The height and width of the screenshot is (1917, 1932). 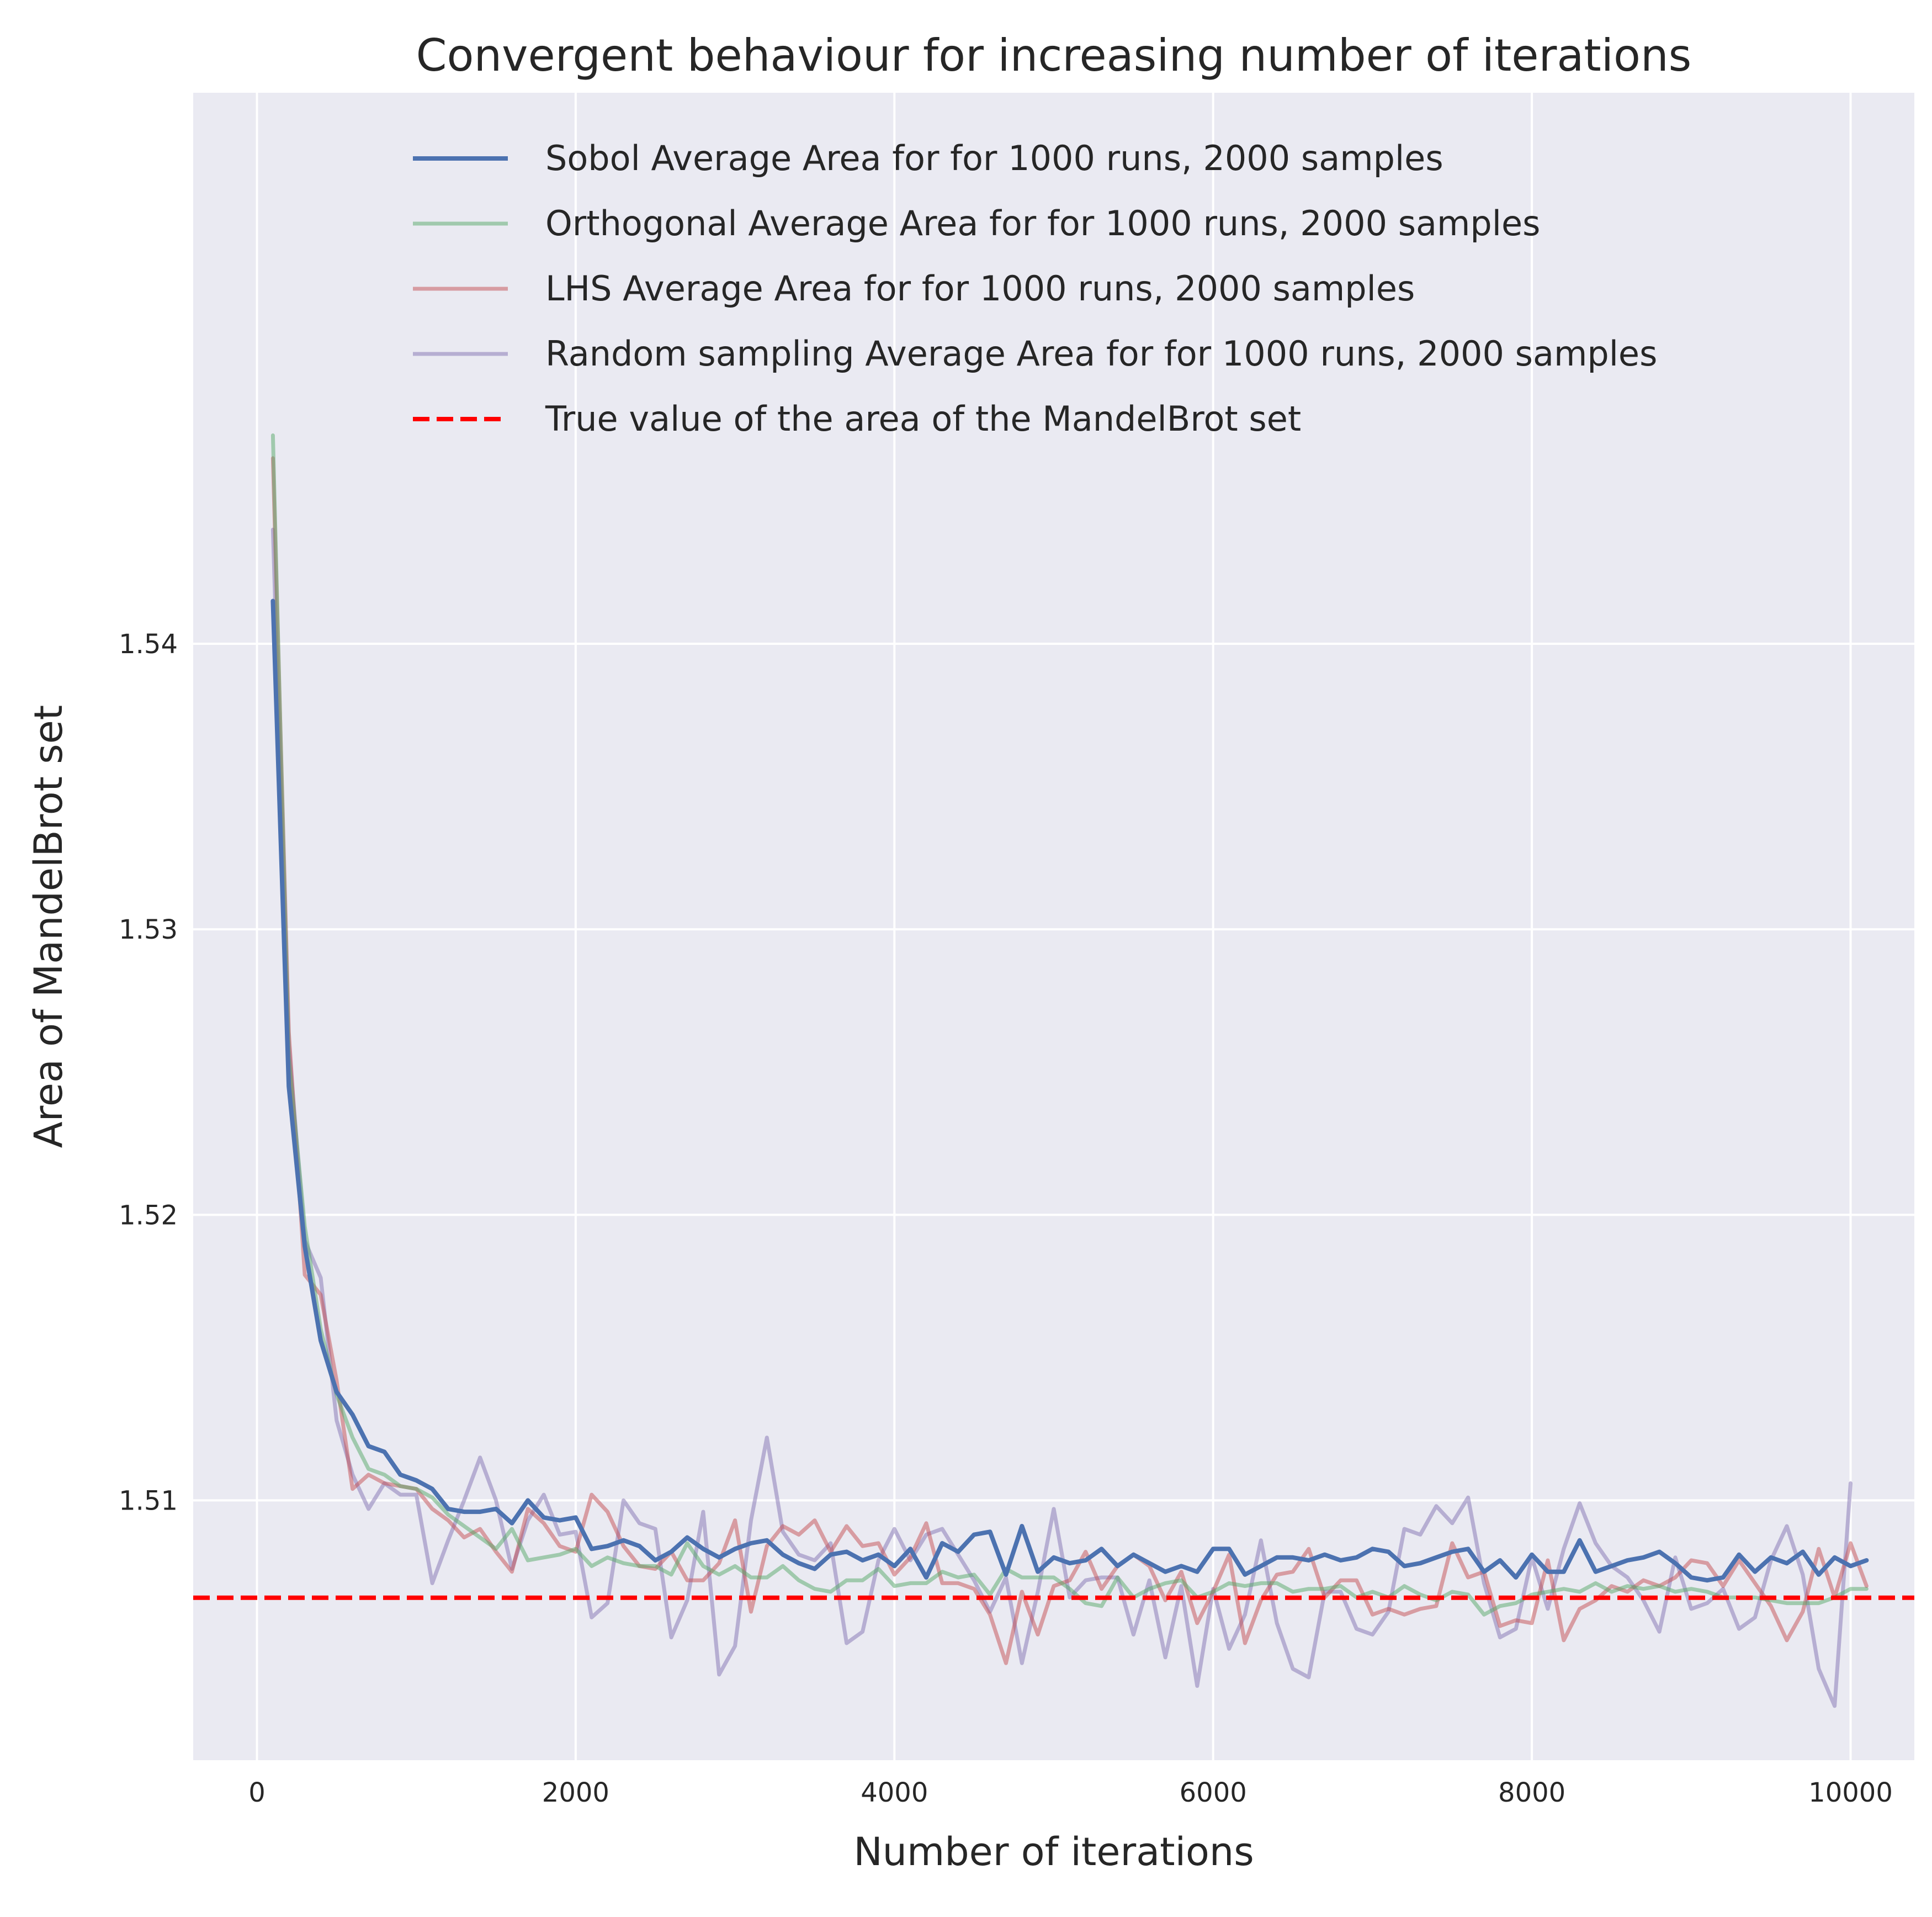 I want to click on x-tick-label: 8000, so click(x=1532, y=1792).